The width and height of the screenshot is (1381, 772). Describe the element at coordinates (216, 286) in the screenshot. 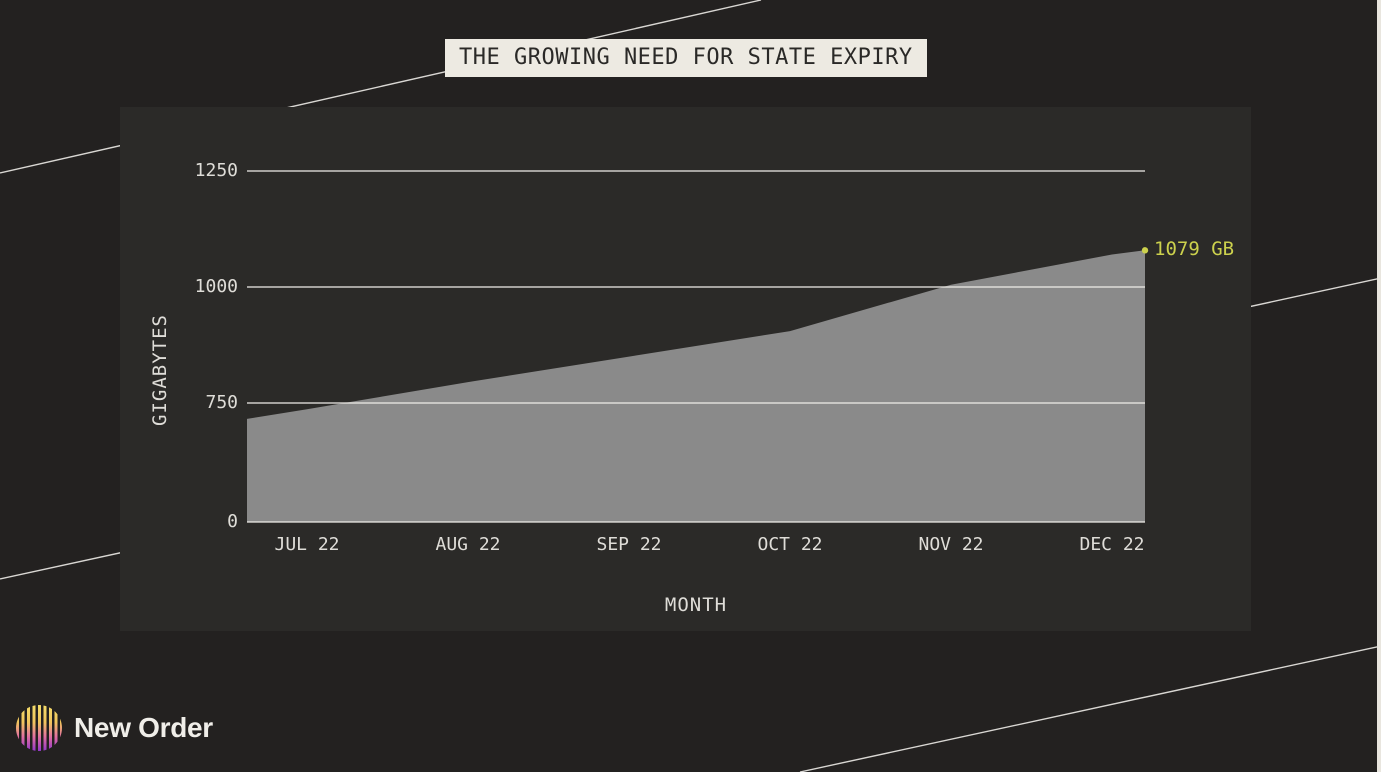

I see `y-tick-label-1000: 1000` at that location.